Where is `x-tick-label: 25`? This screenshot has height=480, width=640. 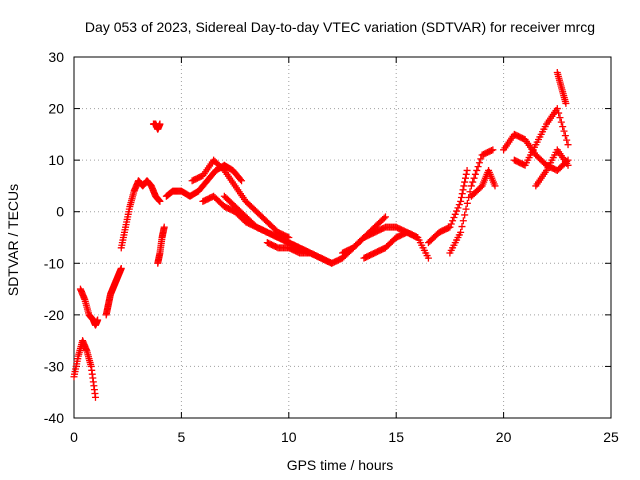 x-tick-label: 25 is located at coordinates (611, 437).